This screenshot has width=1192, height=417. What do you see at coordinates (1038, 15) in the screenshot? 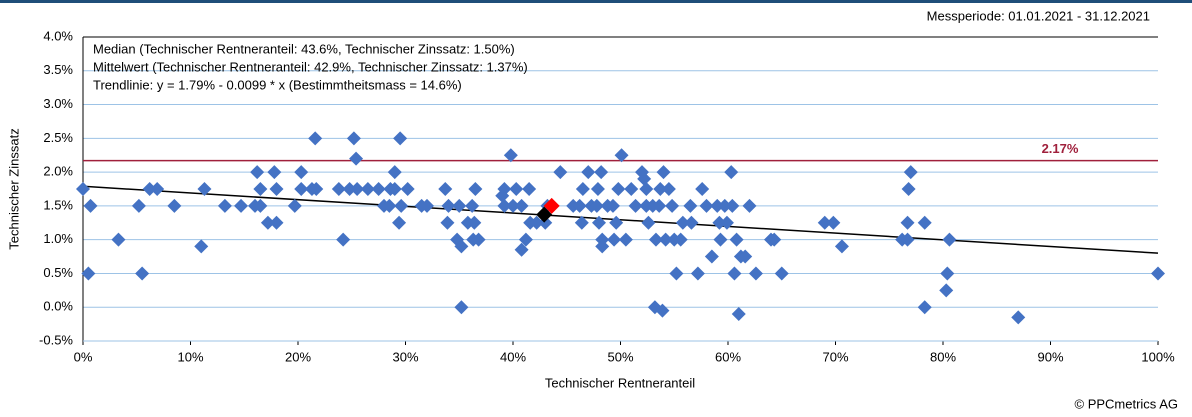
I see `chart-subtitle: Messperiode: 01.01.2021 - 31.12.2021` at bounding box center [1038, 15].